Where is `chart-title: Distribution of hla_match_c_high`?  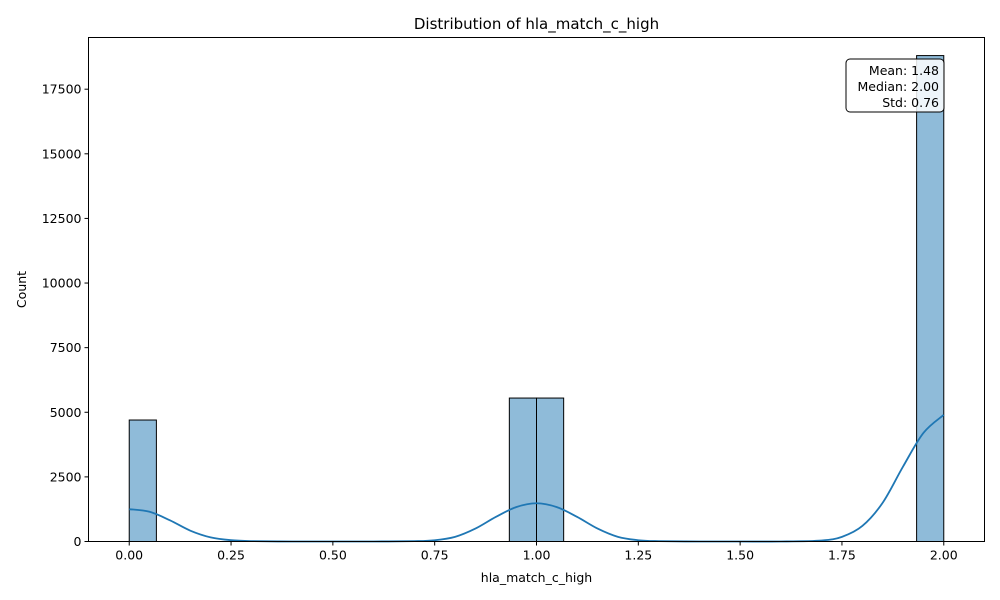
chart-title: Distribution of hla_match_c_high is located at coordinates (536, 24).